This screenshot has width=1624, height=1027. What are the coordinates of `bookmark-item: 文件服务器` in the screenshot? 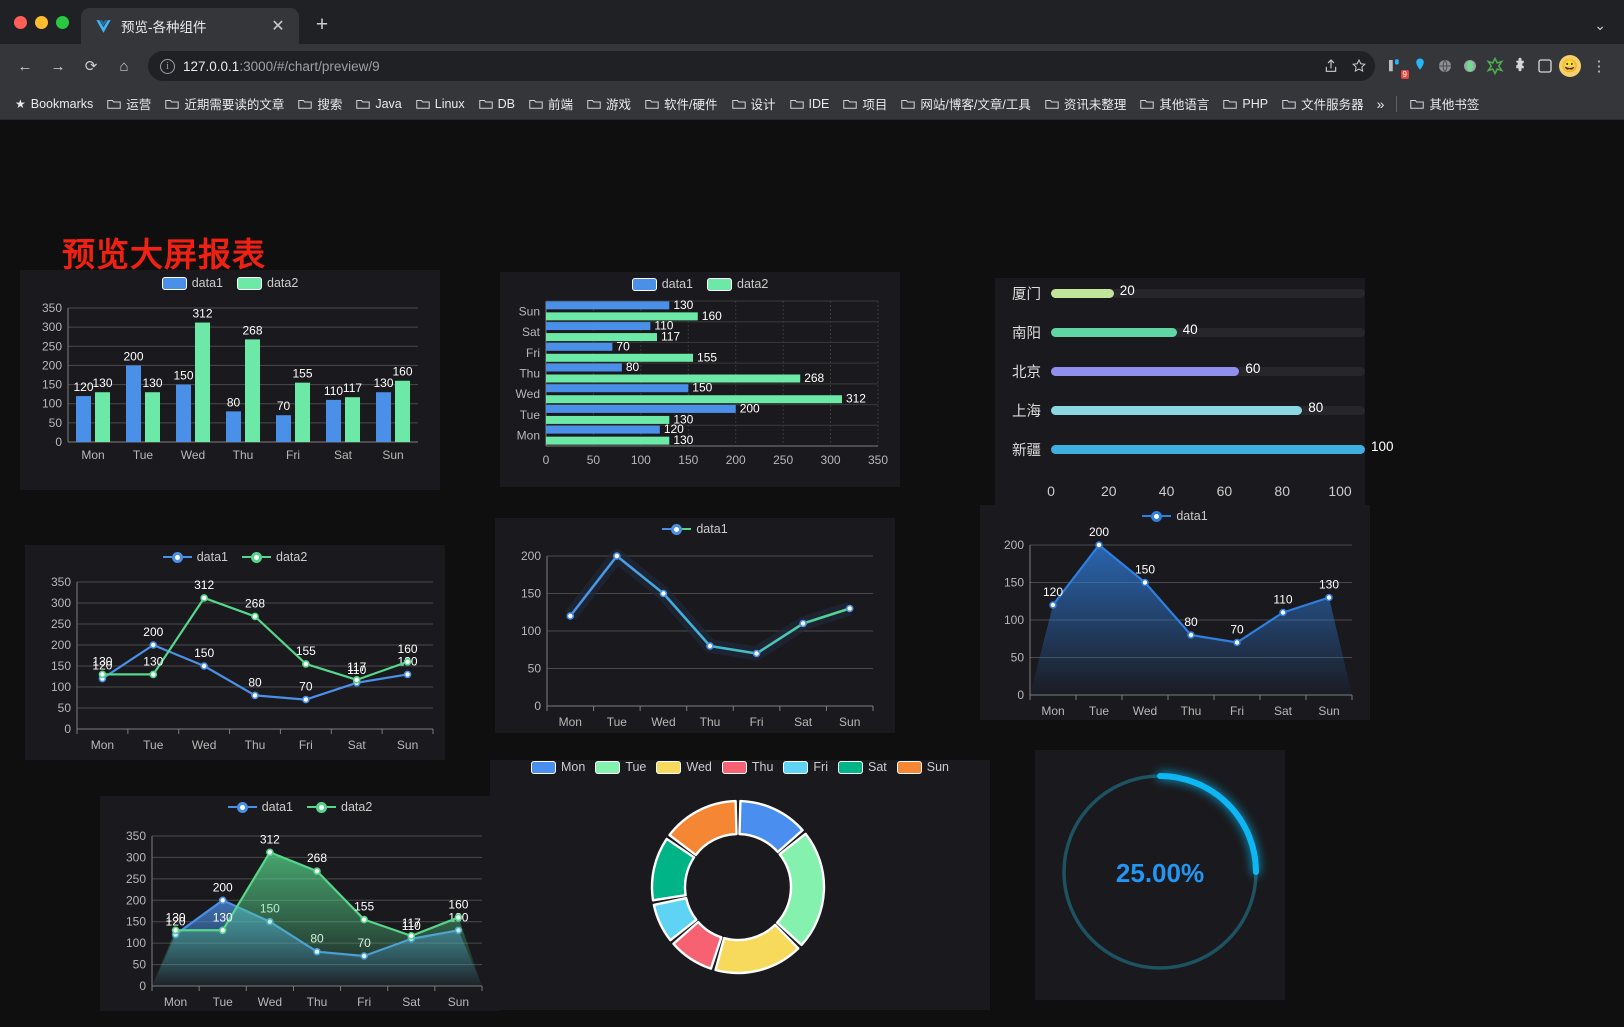 It's located at (1323, 103).